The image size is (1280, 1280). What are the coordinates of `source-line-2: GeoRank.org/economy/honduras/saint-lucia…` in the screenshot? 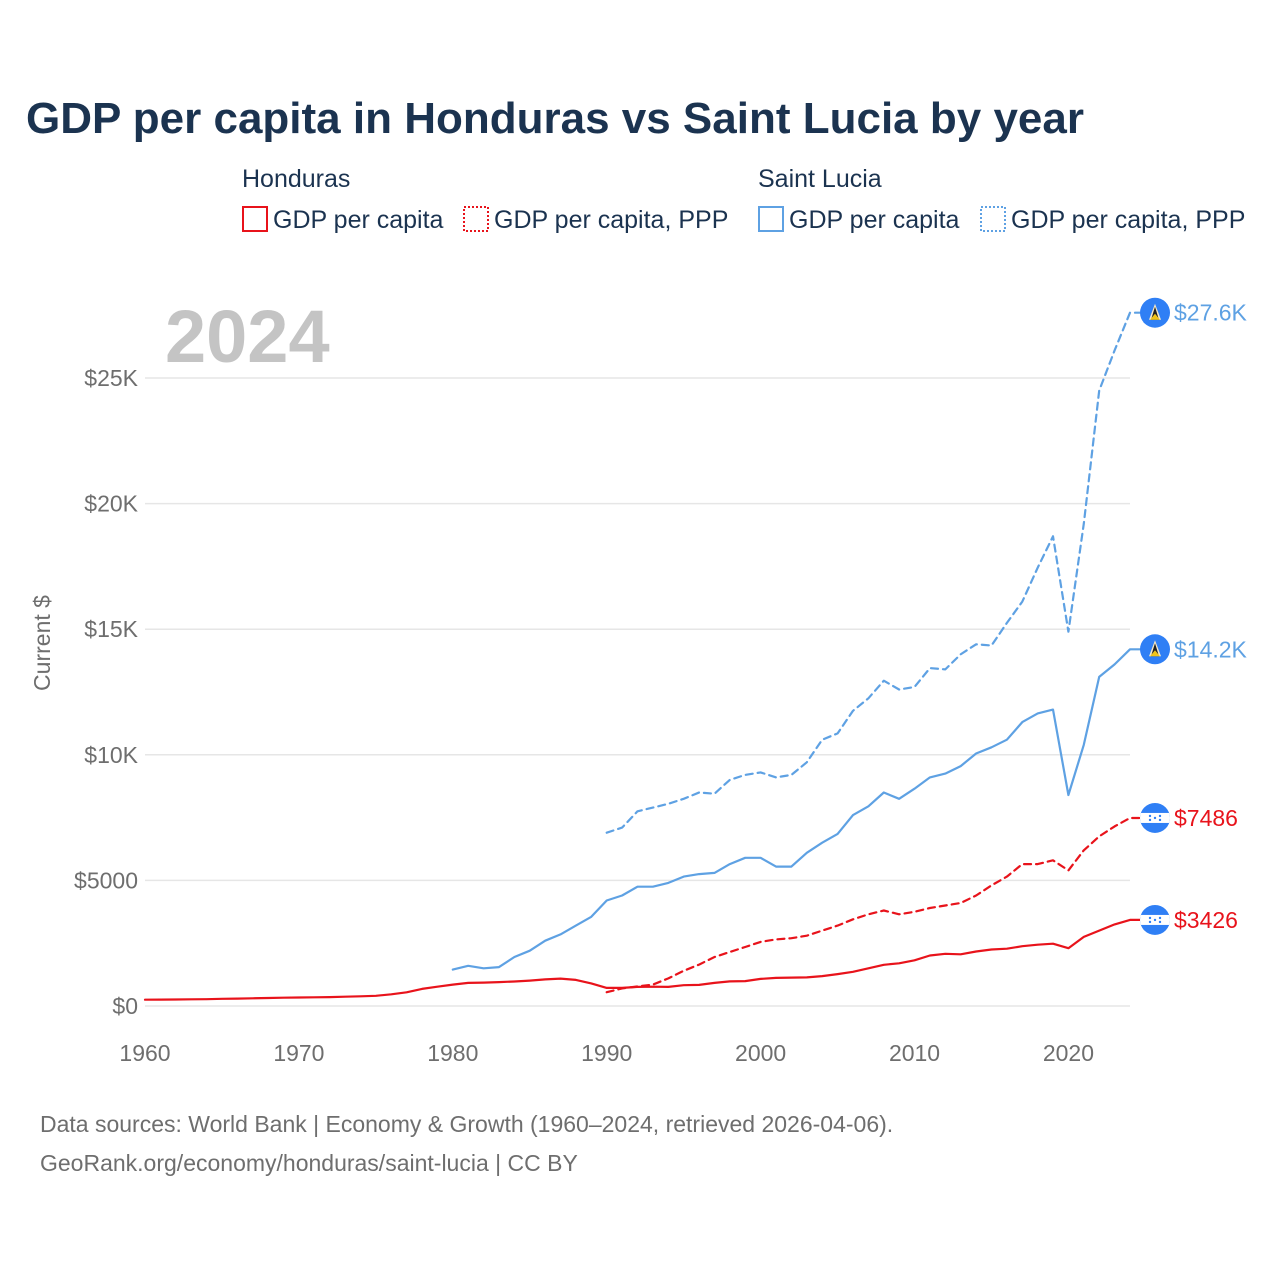 It's located at (309, 1163).